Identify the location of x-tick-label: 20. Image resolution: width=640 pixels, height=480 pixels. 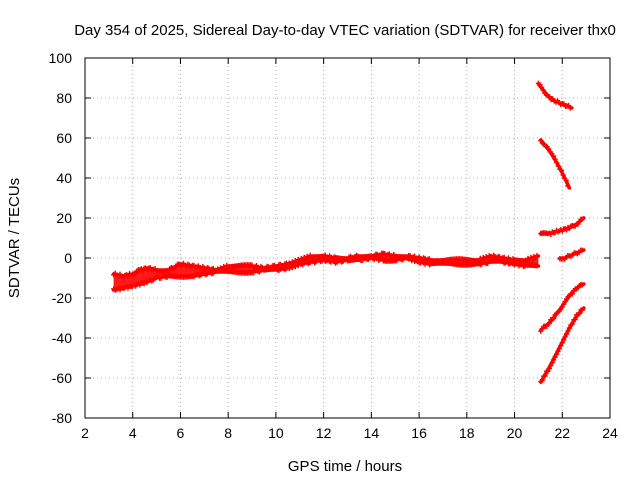
(515, 433).